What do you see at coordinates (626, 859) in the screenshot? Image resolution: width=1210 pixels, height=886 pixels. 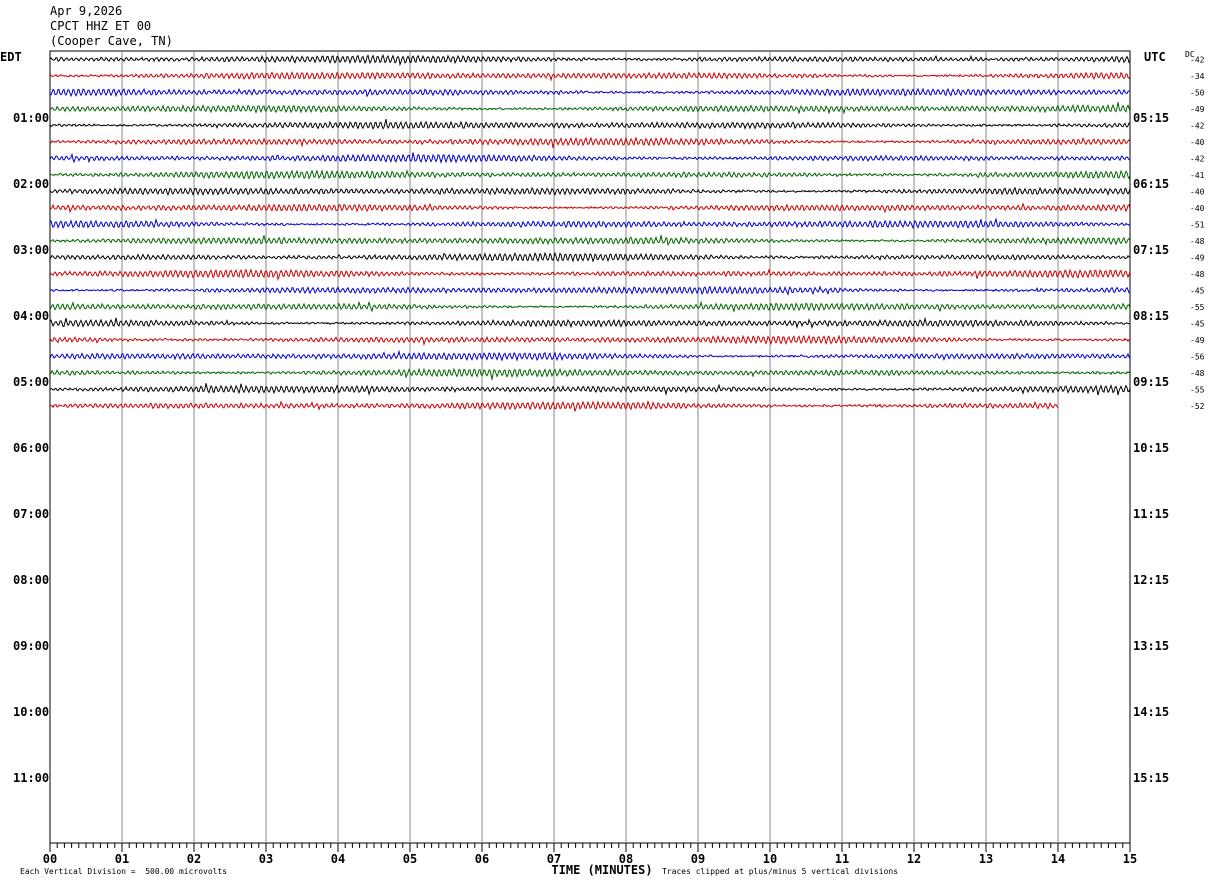 I see `x-tick-label: 08` at bounding box center [626, 859].